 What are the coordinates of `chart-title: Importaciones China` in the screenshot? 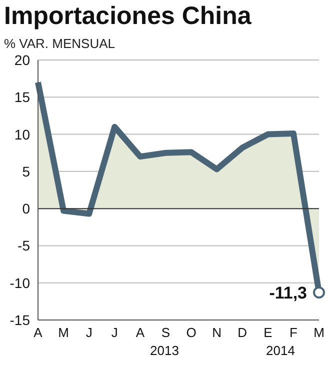 It's located at (128, 16).